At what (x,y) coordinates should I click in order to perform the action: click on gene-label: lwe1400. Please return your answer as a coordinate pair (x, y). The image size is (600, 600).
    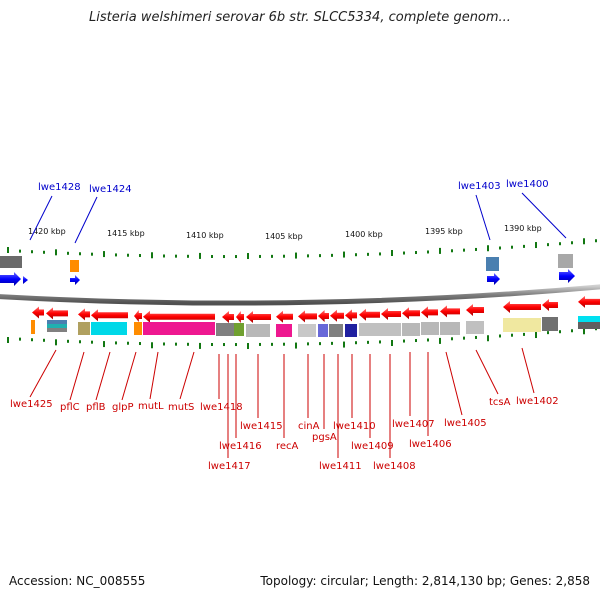
    Looking at the image, I should click on (527, 184).